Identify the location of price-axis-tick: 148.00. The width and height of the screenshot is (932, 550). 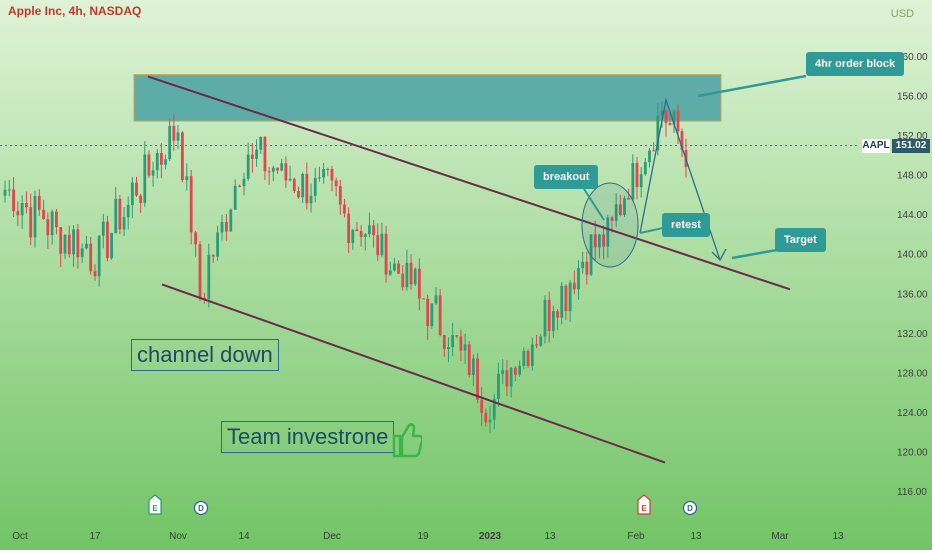
(912, 176).